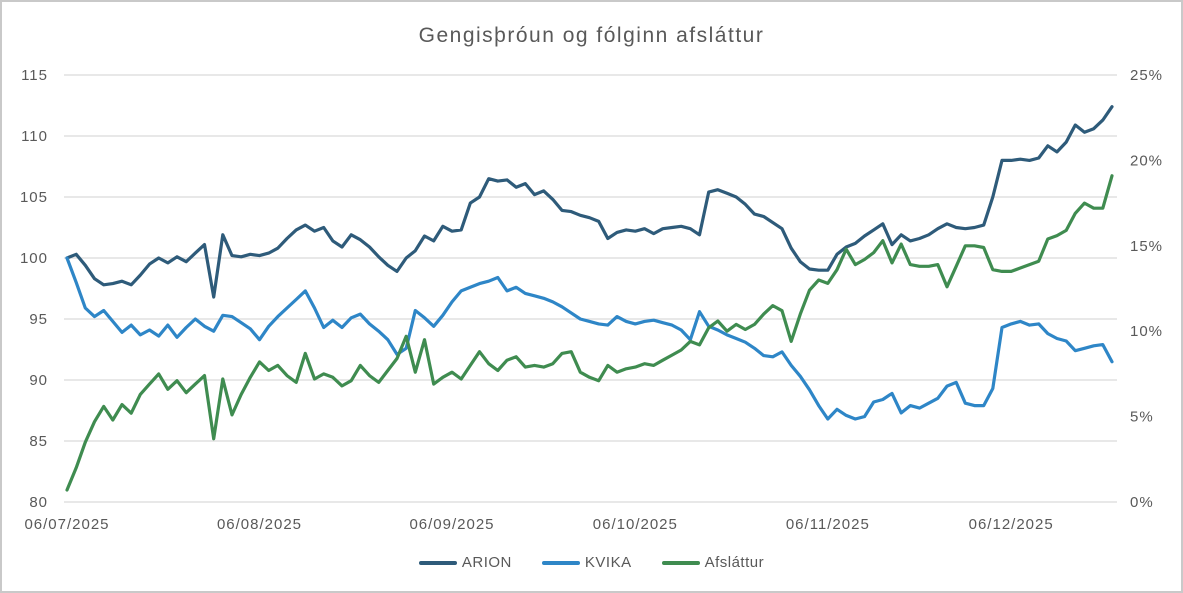 This screenshot has width=1183, height=593. Describe the element at coordinates (1142, 417) in the screenshot. I see `right-axis-tick-label: 5%` at that location.